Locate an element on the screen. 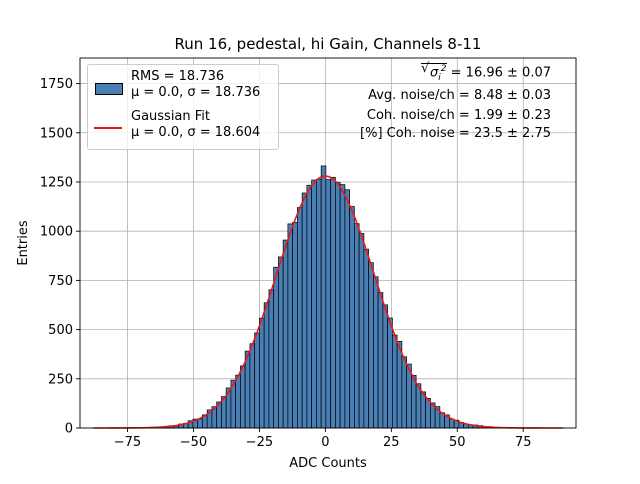  y-tick-label: 0 is located at coordinates (69, 429).